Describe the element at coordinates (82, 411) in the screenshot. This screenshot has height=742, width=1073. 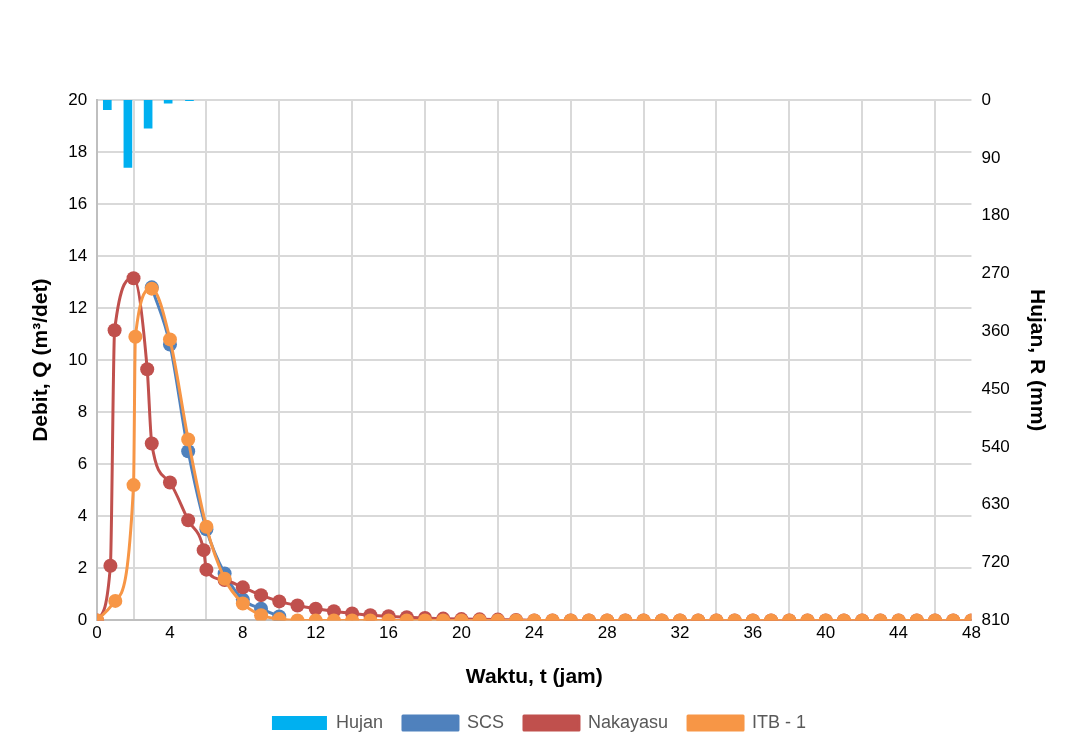
I see `y-tick-label: 8` at that location.